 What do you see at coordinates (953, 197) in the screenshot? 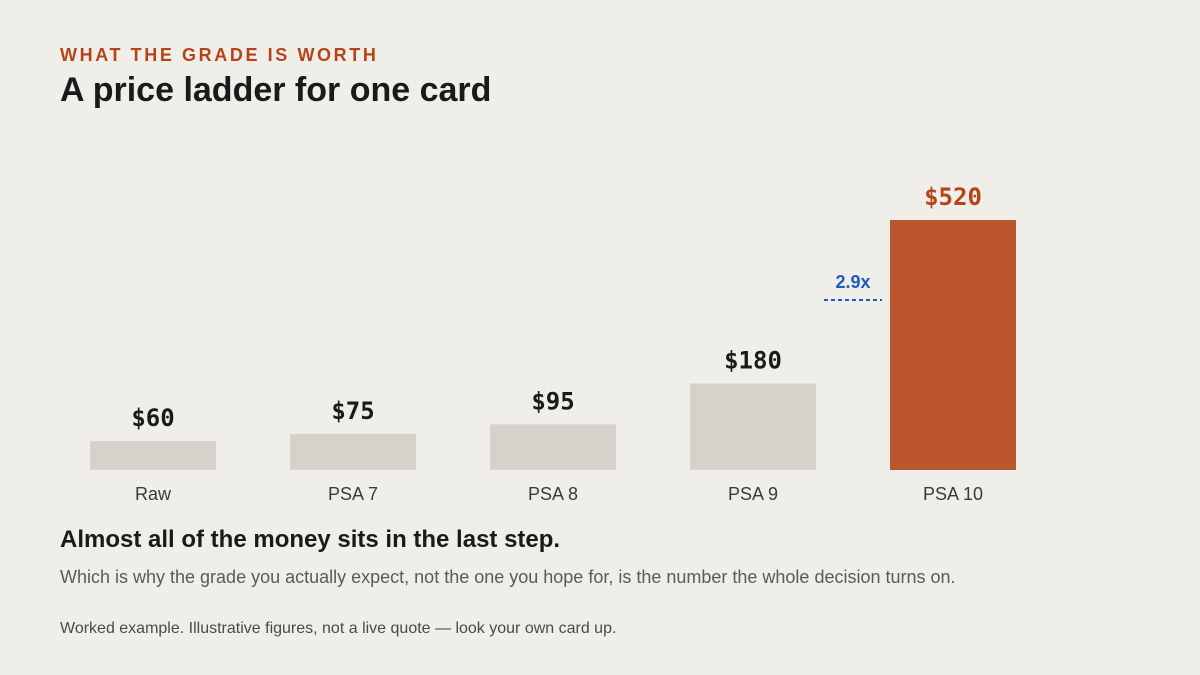
I see `bar-value-label: $520` at bounding box center [953, 197].